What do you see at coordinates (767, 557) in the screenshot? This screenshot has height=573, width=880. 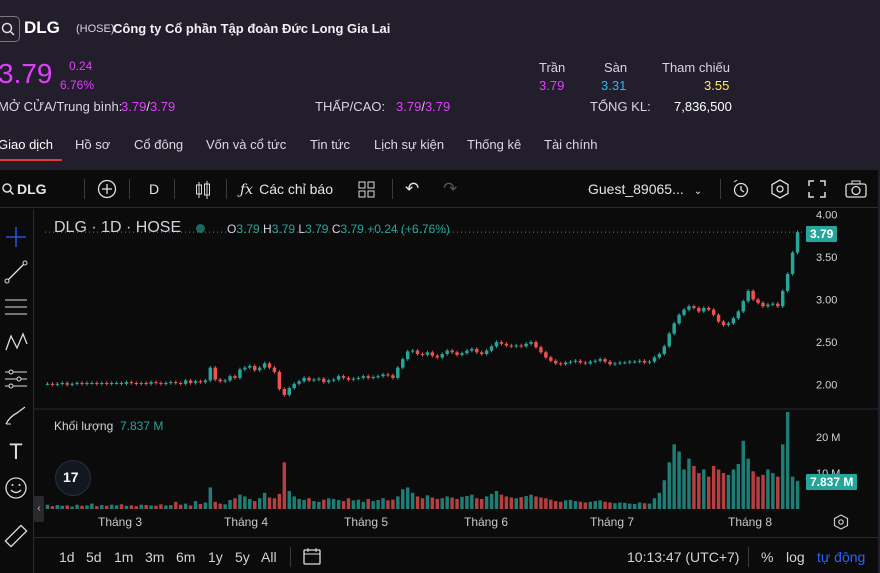 I see `percent-scale-toggle: %` at bounding box center [767, 557].